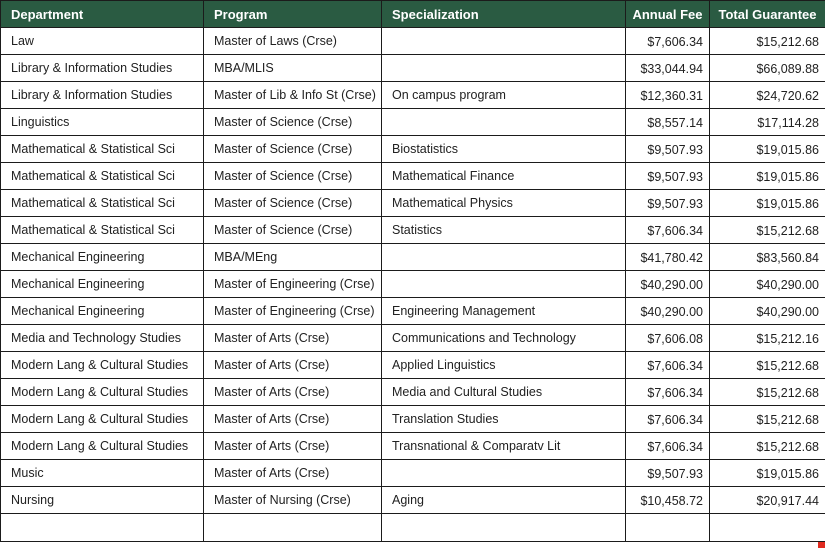  I want to click on cell-program: Master of Laws (Crse), so click(292, 41).